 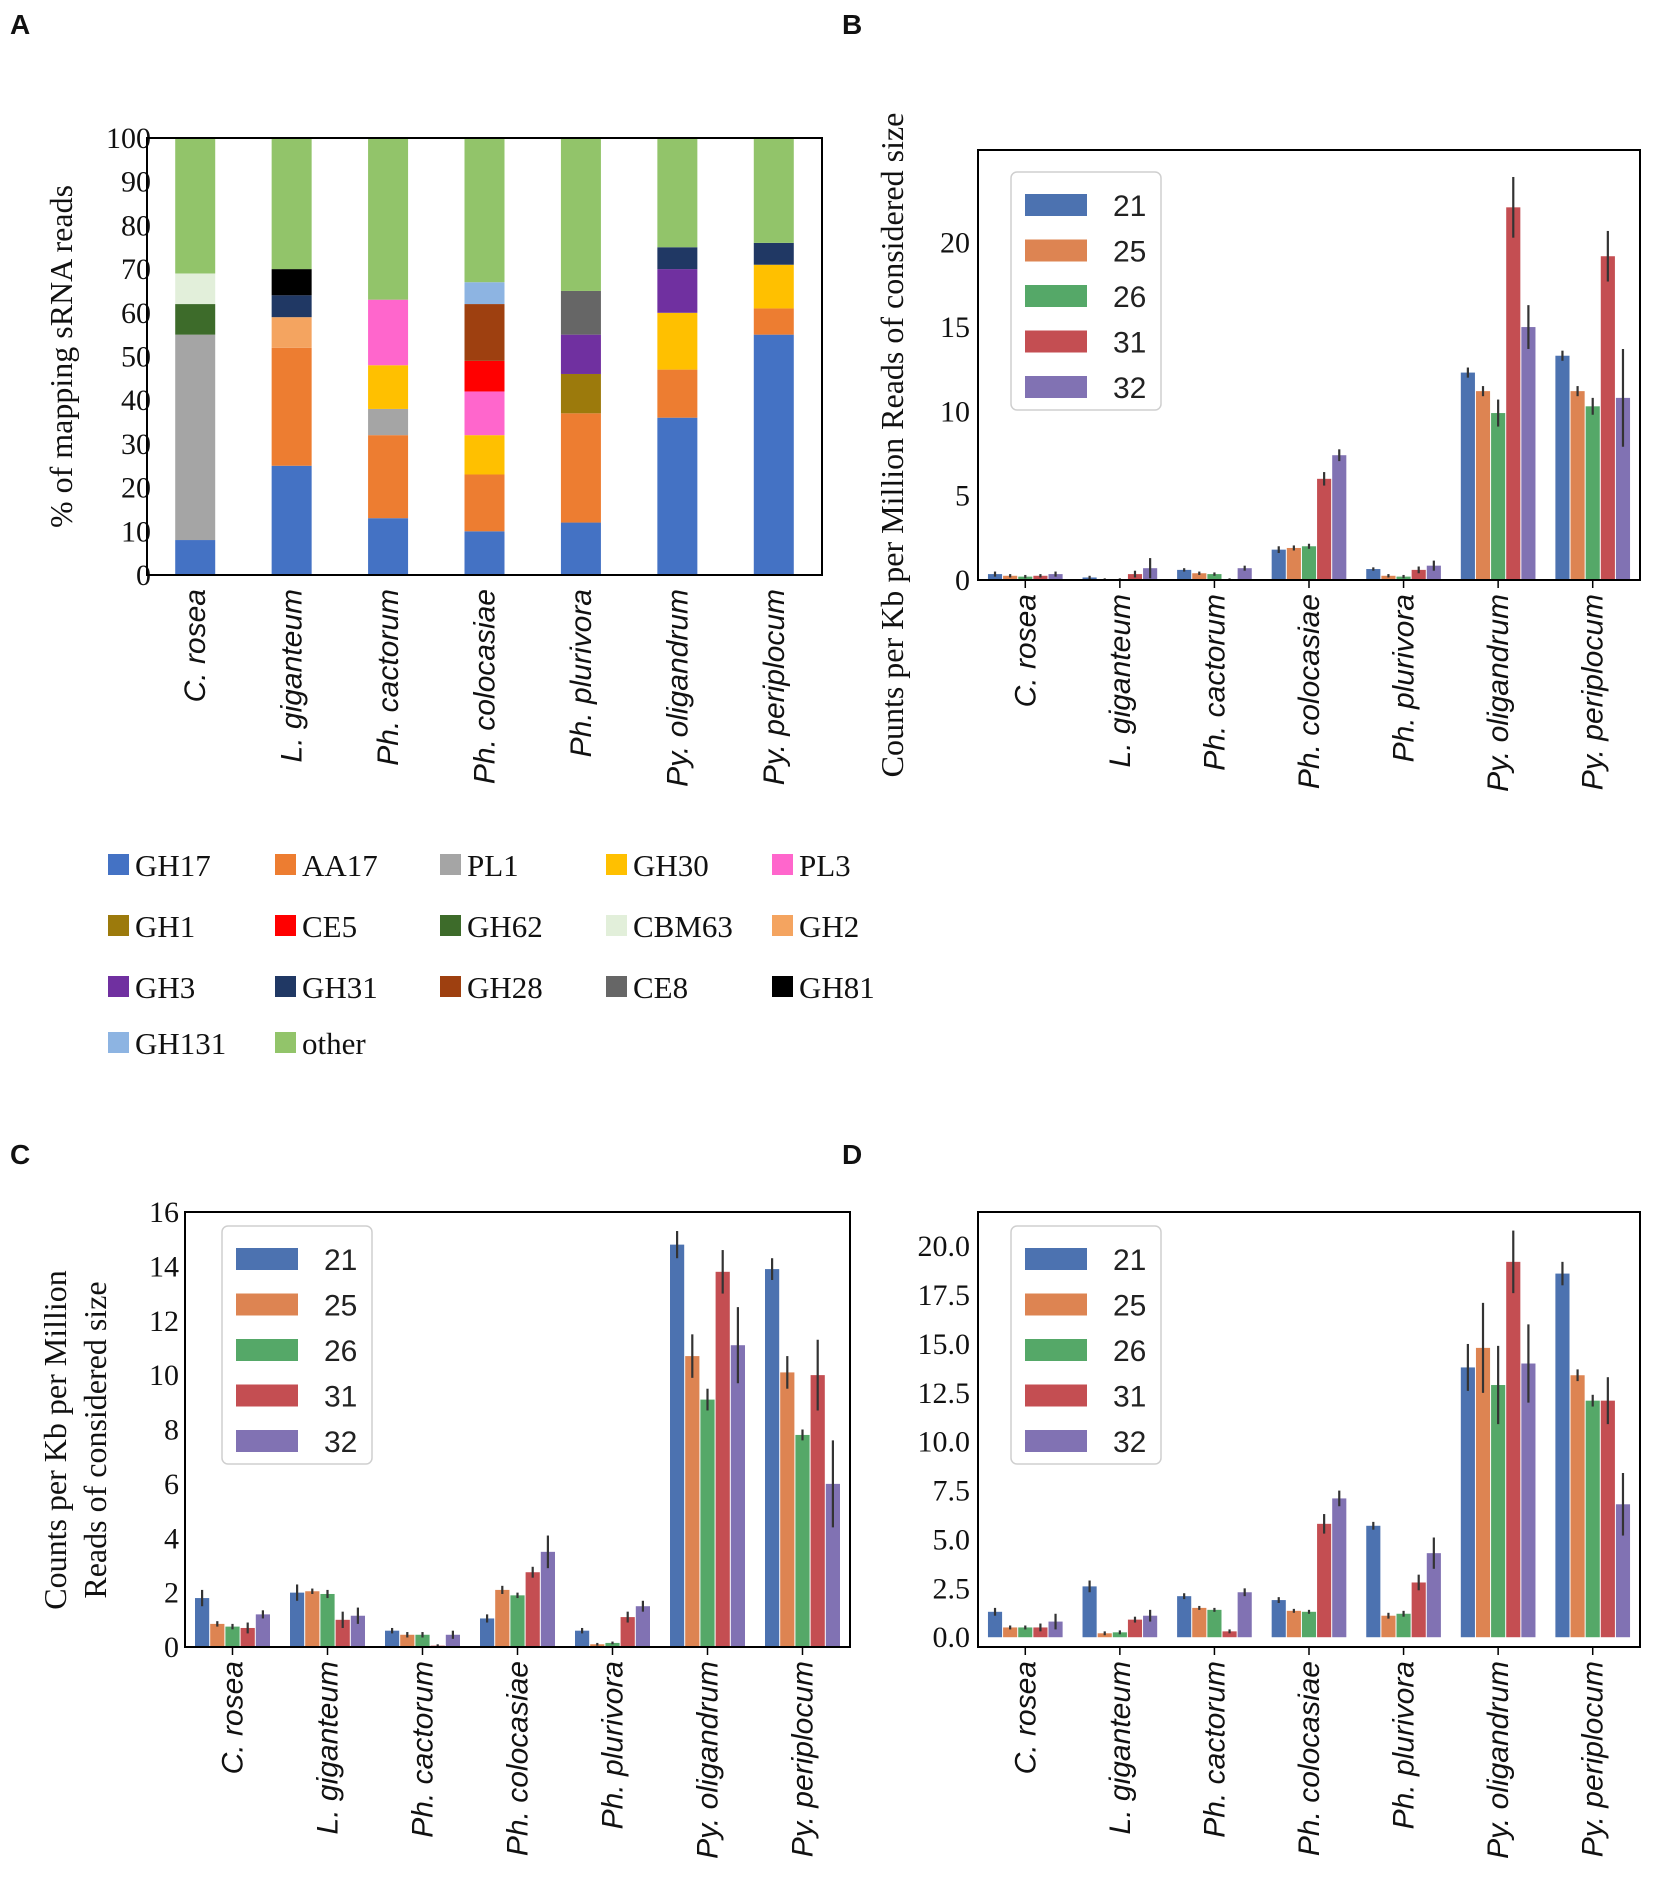 What do you see at coordinates (493, 865) in the screenshot?
I see `legend-label-pl1: PL1` at bounding box center [493, 865].